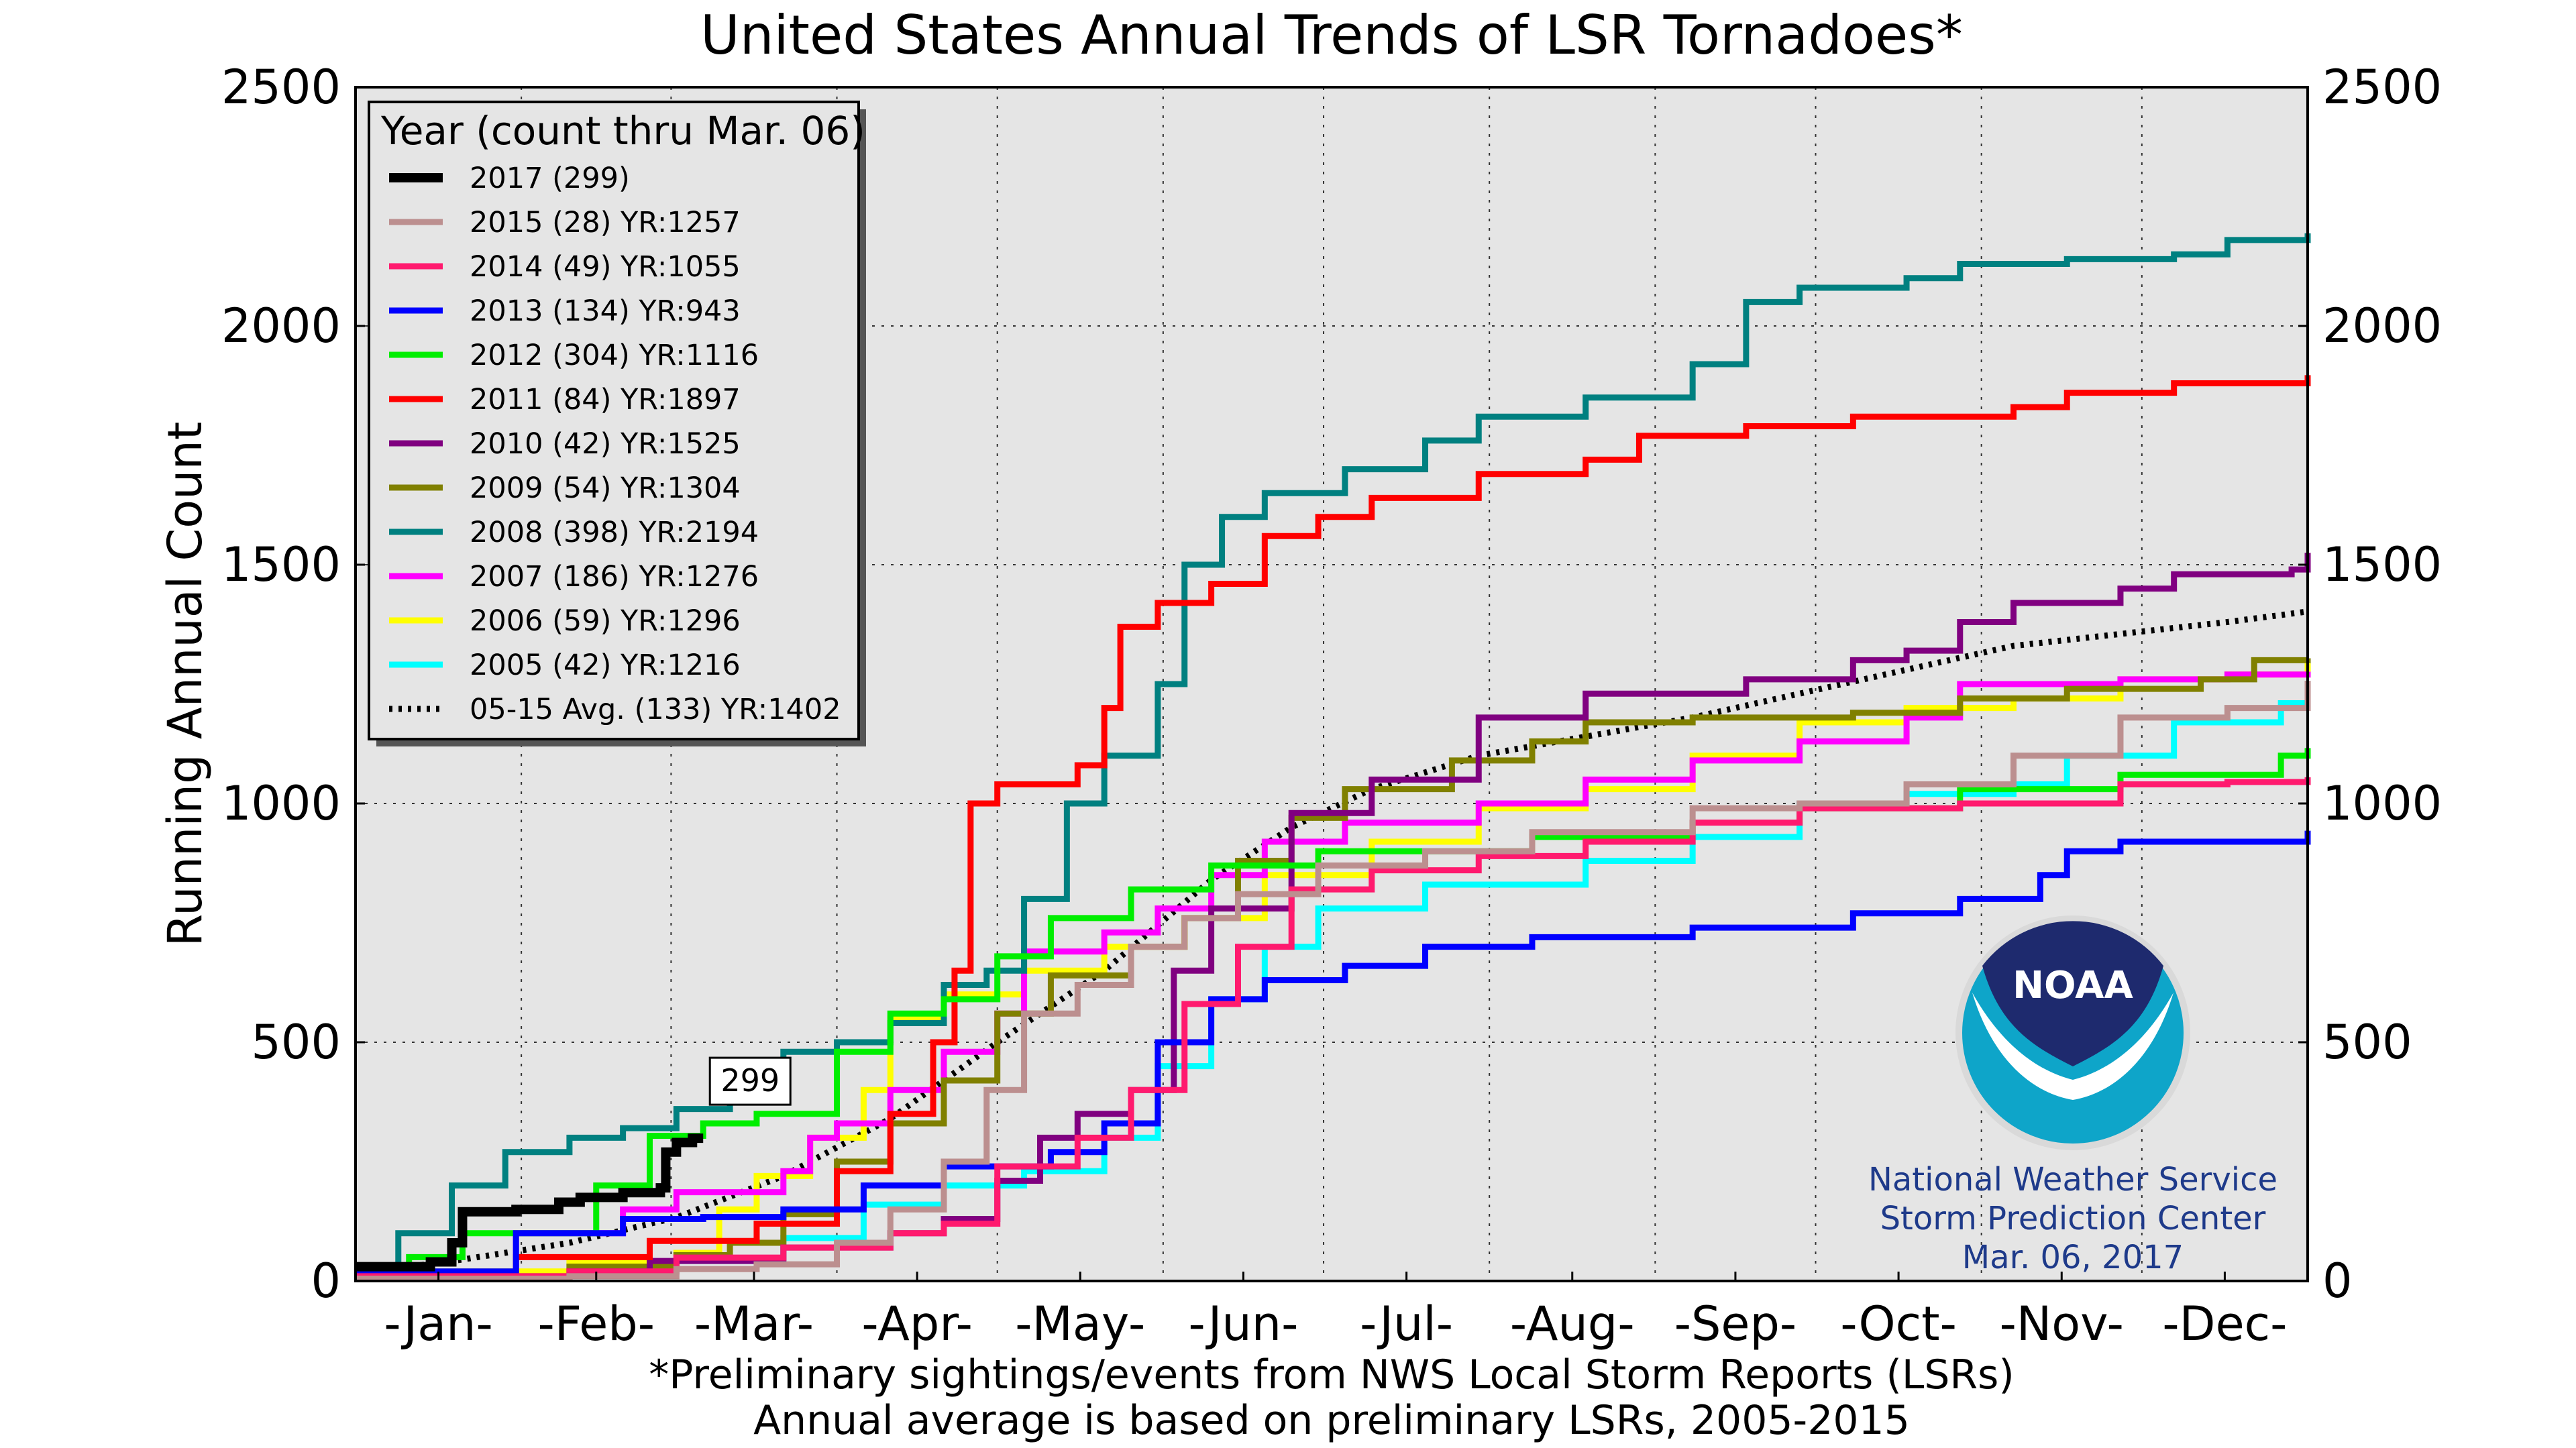  I want to click on y-tick-label-right: 2500, so click(2382, 87).